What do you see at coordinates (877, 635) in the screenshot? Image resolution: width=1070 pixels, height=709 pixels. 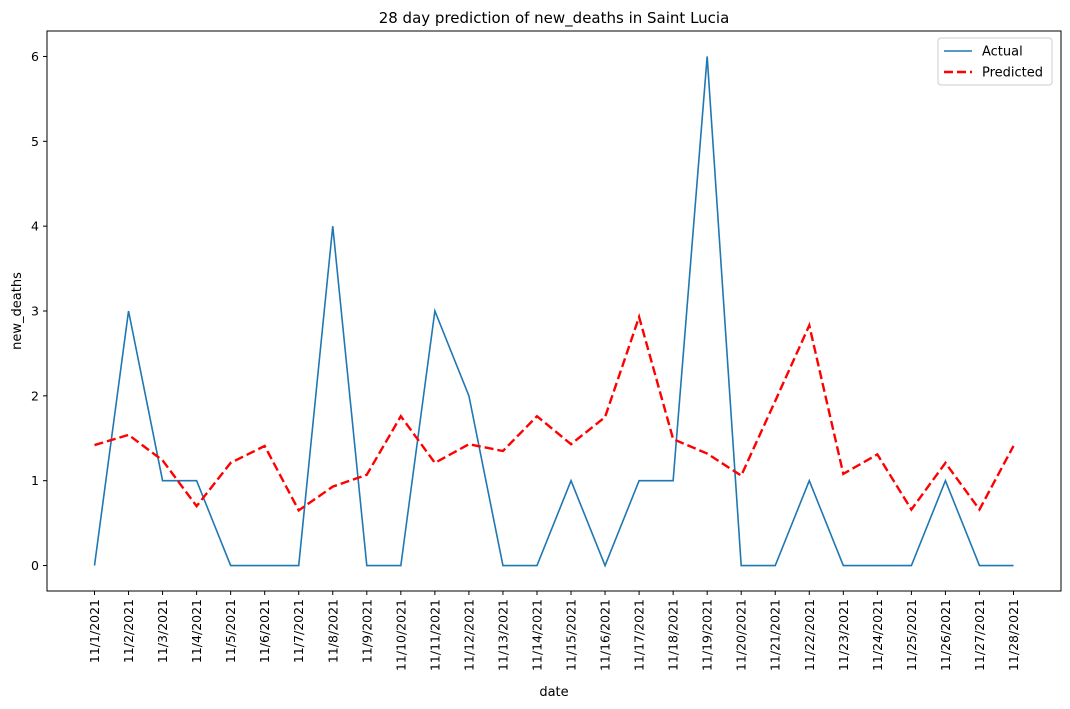 I see `x-tick-label: 11/24/2021` at bounding box center [877, 635].